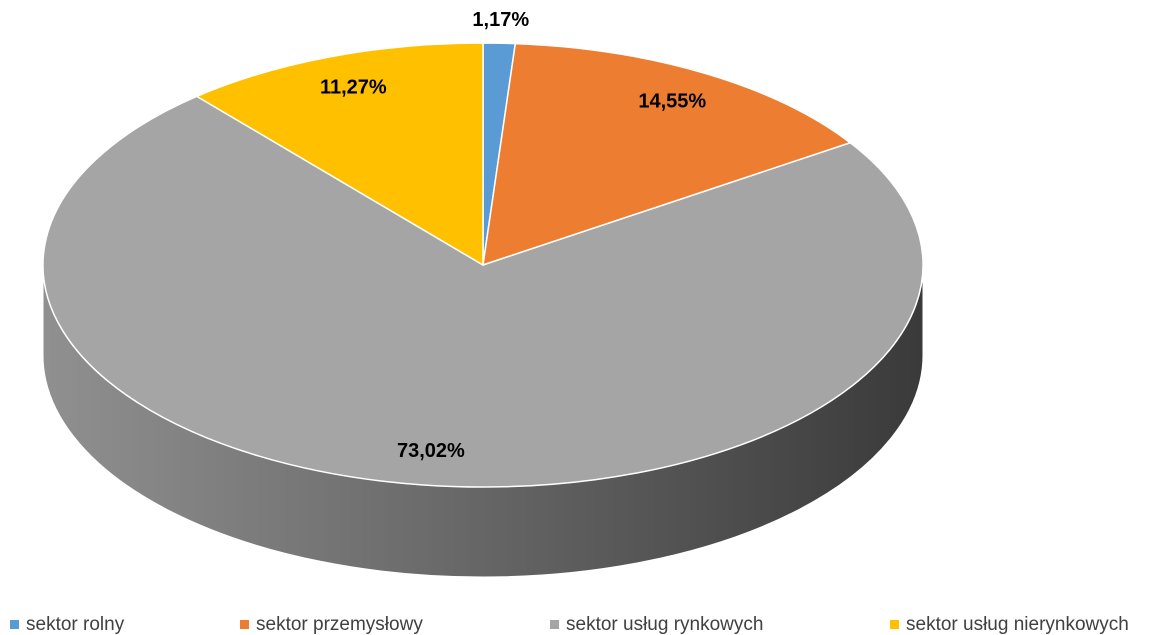  What do you see at coordinates (339, 624) in the screenshot?
I see `legend-label: sektor przemysłowy` at bounding box center [339, 624].